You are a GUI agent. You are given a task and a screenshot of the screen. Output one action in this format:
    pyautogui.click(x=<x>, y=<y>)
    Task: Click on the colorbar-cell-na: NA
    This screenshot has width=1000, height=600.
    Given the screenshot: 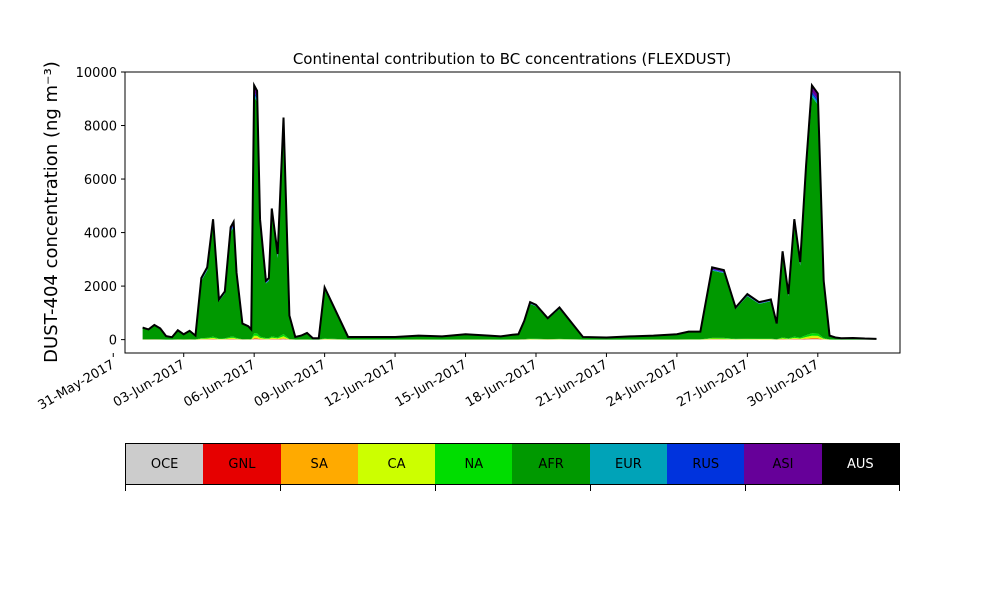 What is the action you would take?
    pyautogui.click(x=474, y=464)
    